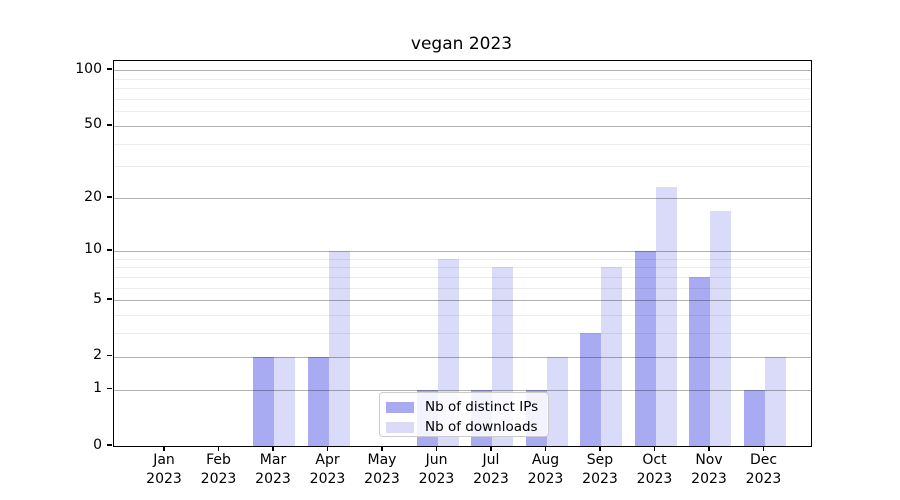 The image size is (900, 500). Describe the element at coordinates (382, 469) in the screenshot. I see `x-tick-label: May 2023` at that location.